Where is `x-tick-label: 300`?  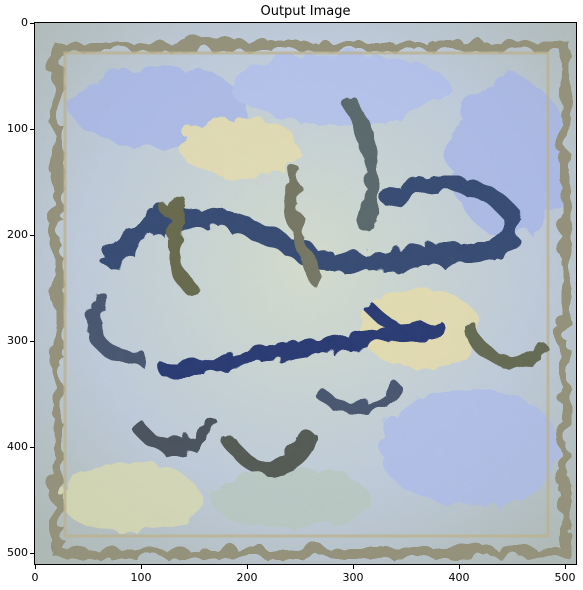
x-tick-label: 300 is located at coordinates (353, 577).